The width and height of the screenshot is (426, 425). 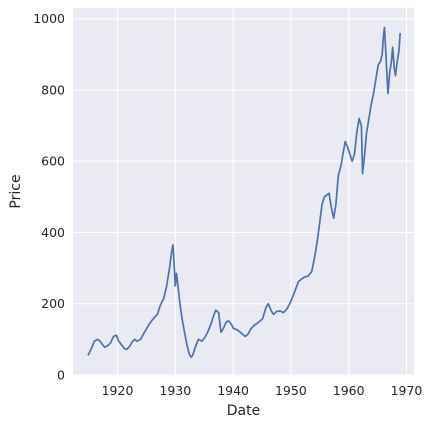 What do you see at coordinates (53, 89) in the screenshot?
I see `y-tick-label: 800` at bounding box center [53, 89].